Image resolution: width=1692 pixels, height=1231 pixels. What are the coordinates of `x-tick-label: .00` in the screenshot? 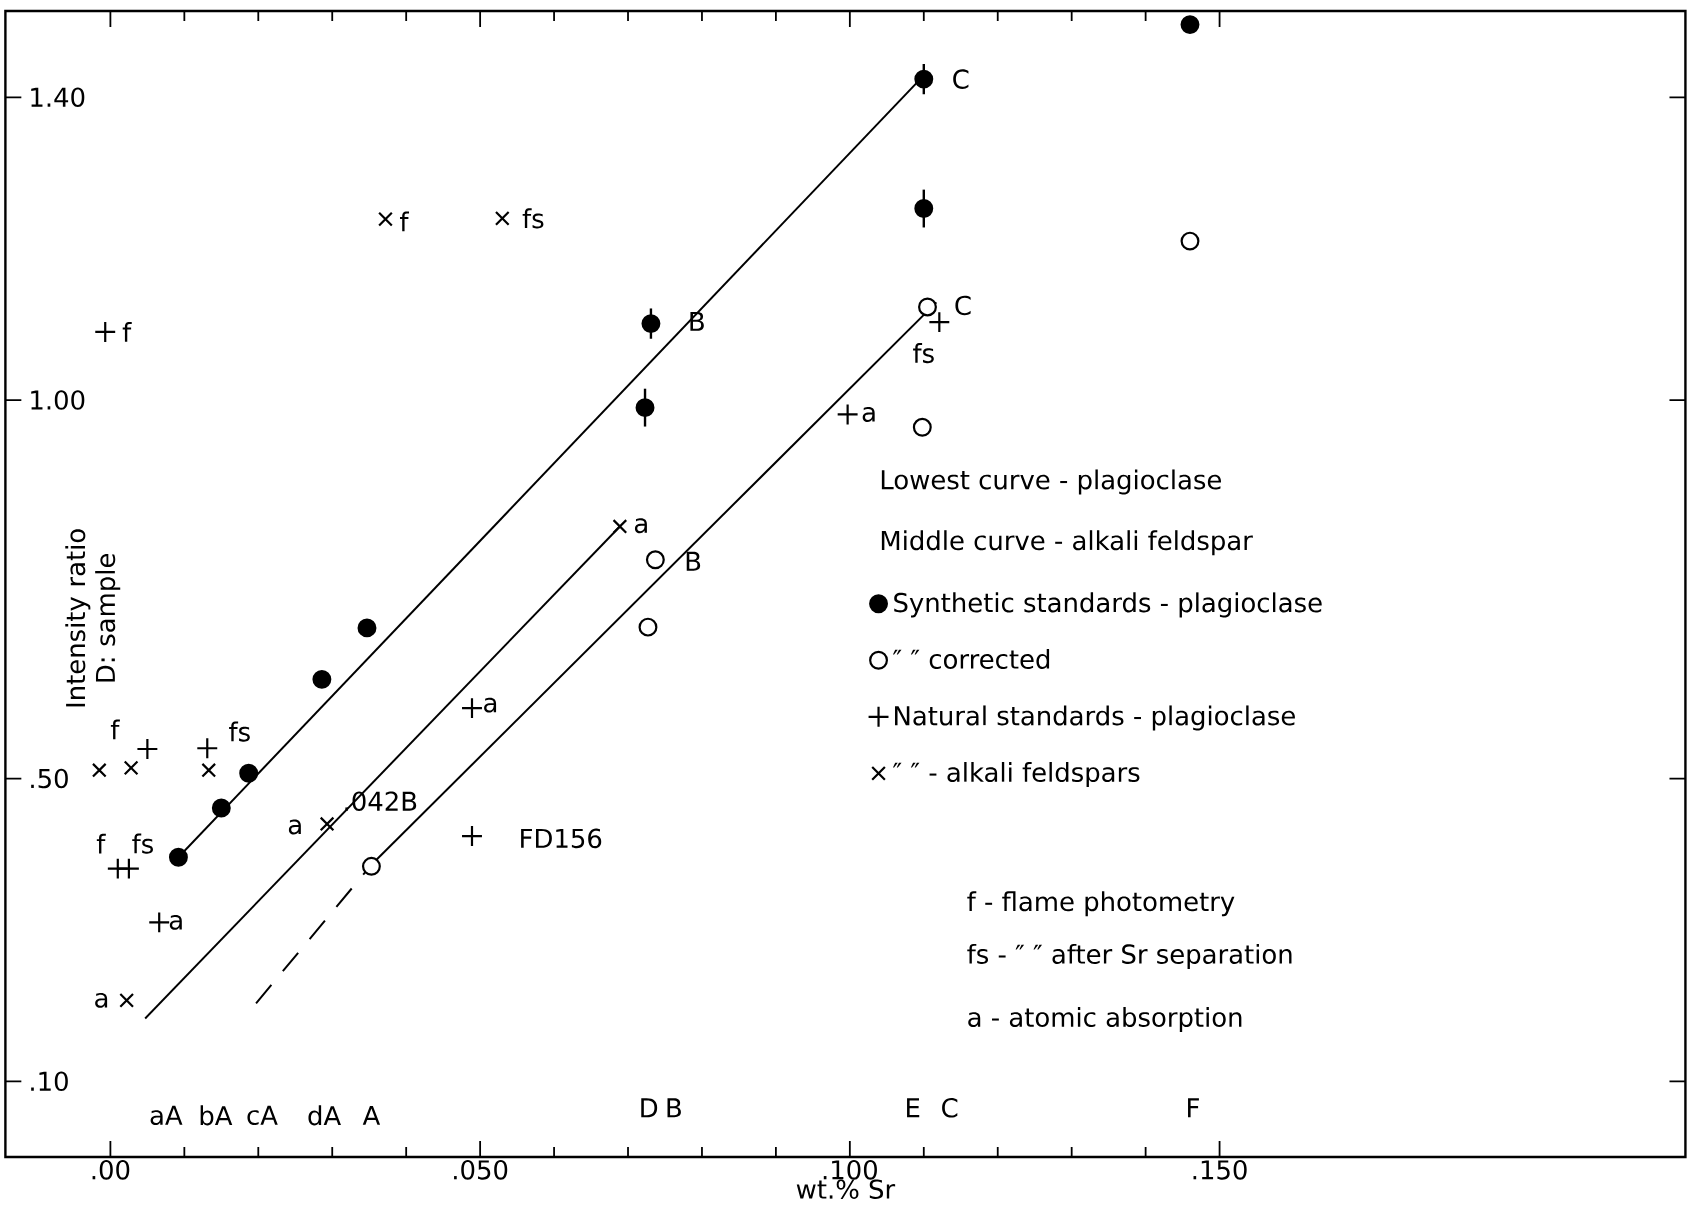 It's located at (111, 1170).